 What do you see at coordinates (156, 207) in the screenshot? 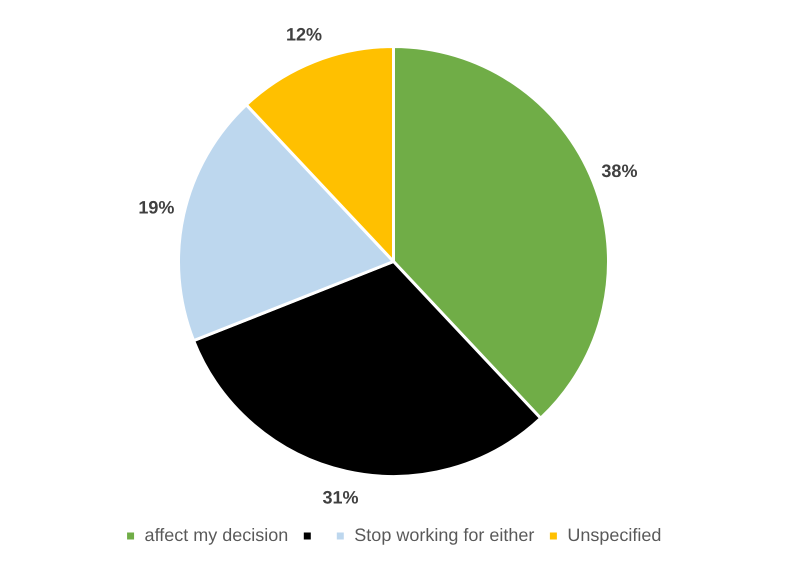
I see `data-label: 19%` at bounding box center [156, 207].